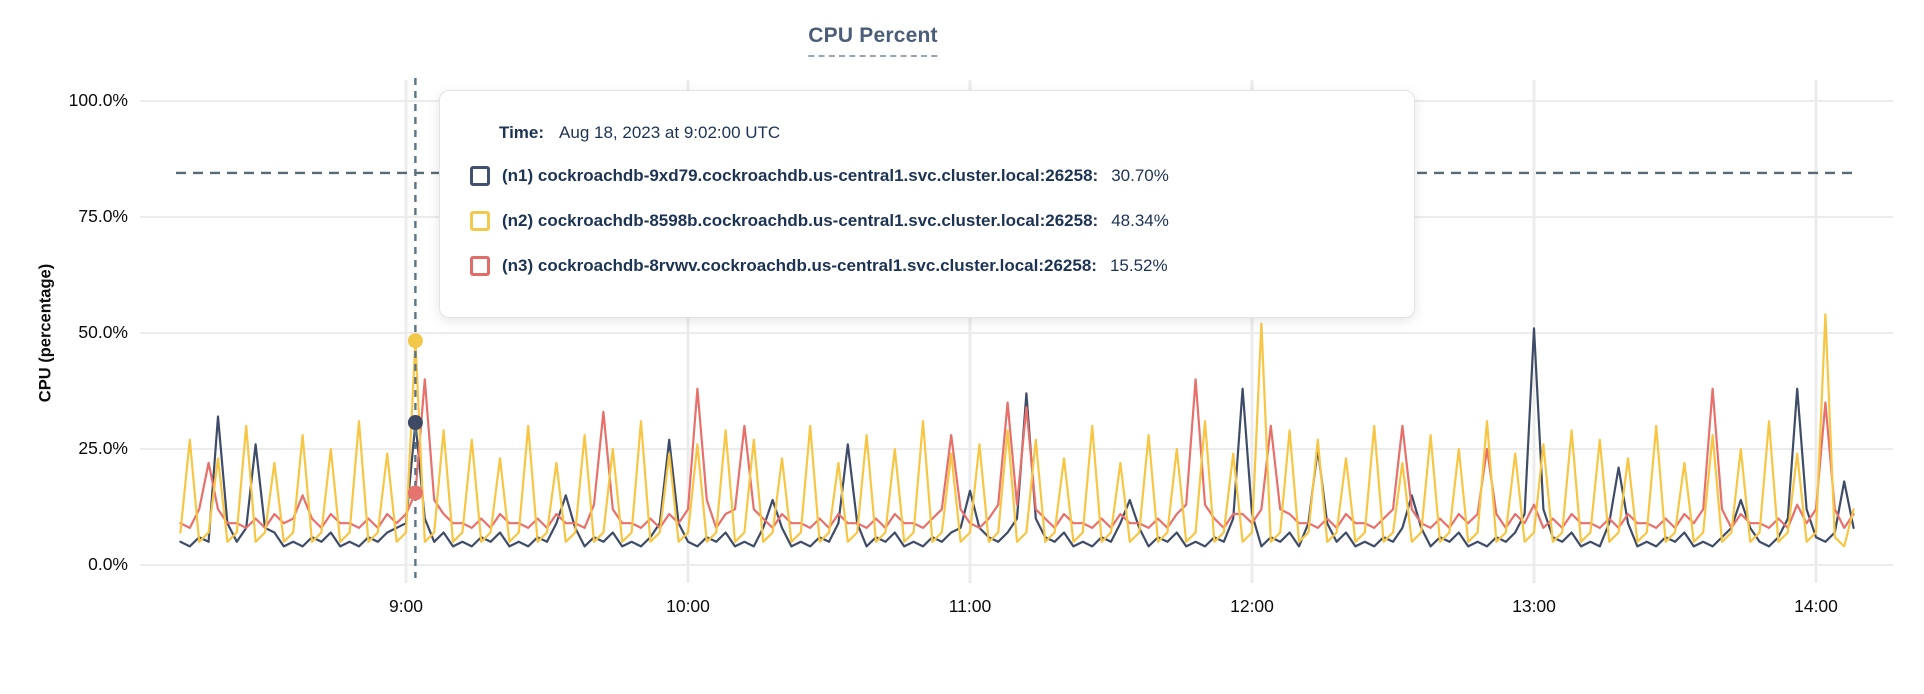  What do you see at coordinates (1140, 220) in the screenshot?
I see `series-value: 48.34%` at bounding box center [1140, 220].